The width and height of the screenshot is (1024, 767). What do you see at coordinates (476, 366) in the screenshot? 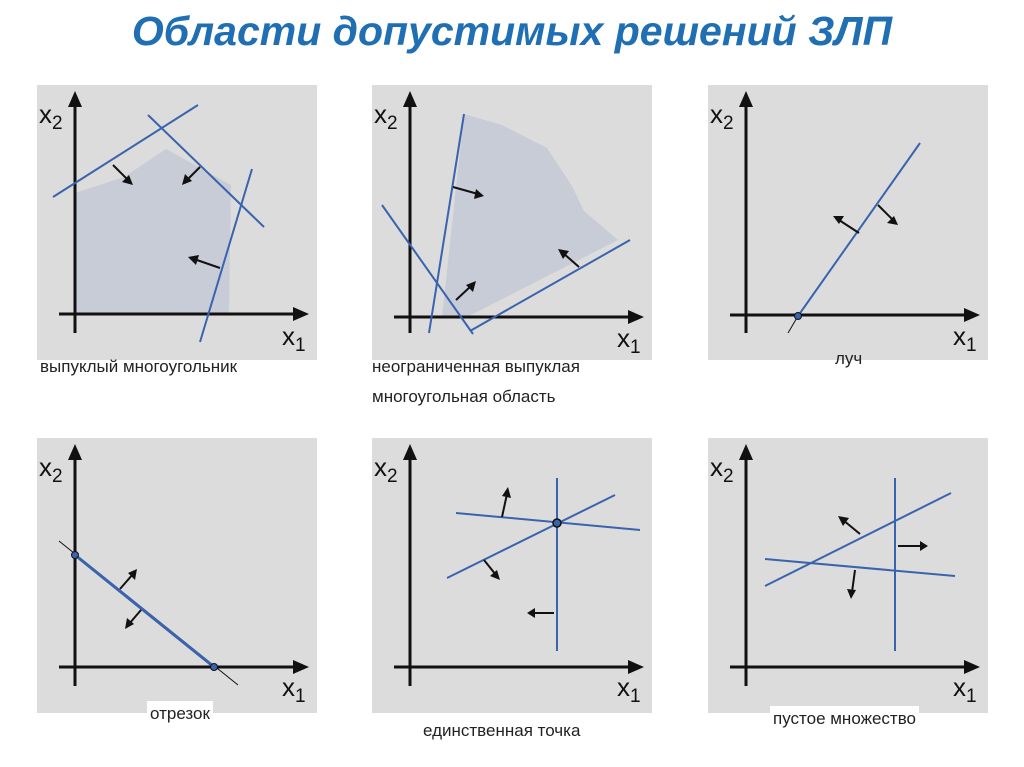
I see `caption-line-1: неограниченная выпуклая` at bounding box center [476, 366].